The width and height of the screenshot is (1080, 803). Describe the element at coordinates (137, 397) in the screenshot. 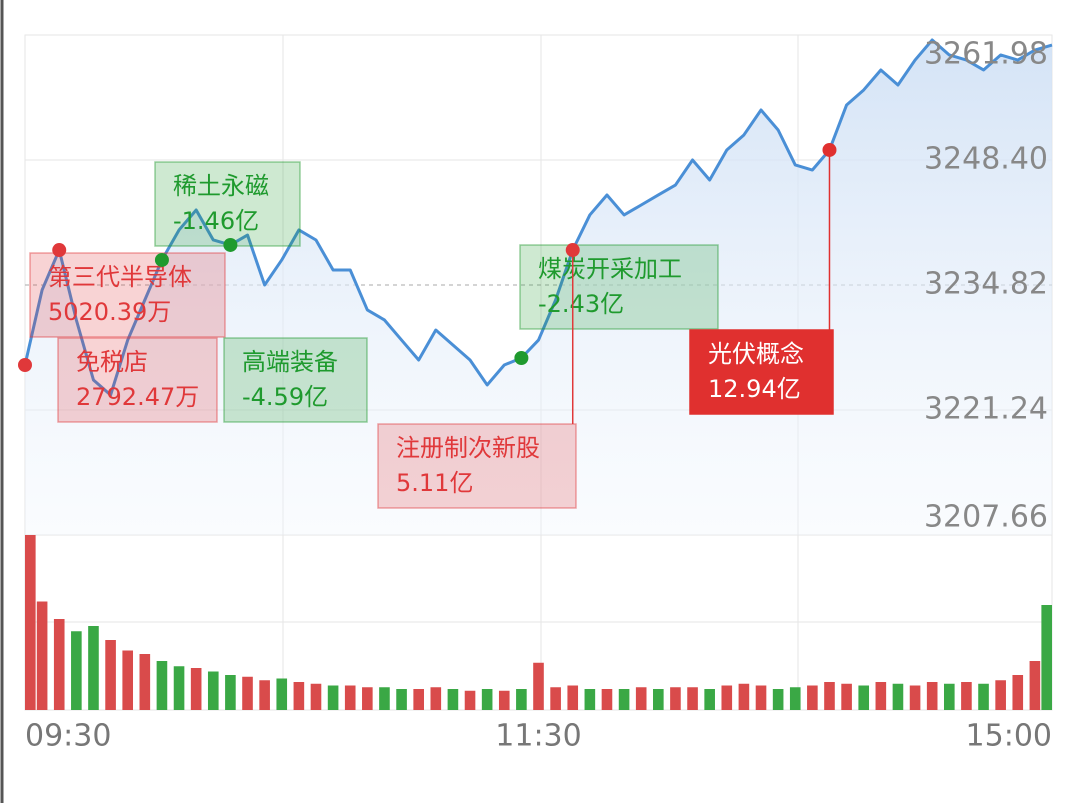

I see `annotation-amount: 2792.47万` at that location.